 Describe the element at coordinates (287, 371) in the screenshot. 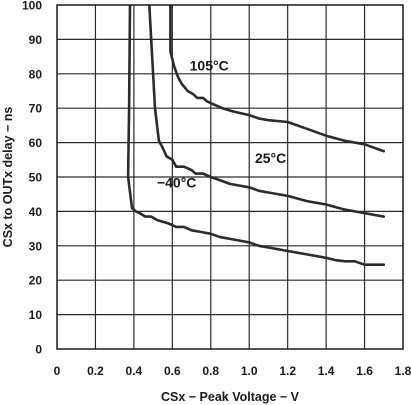

I see `x-tick-label: 1.2` at that location.